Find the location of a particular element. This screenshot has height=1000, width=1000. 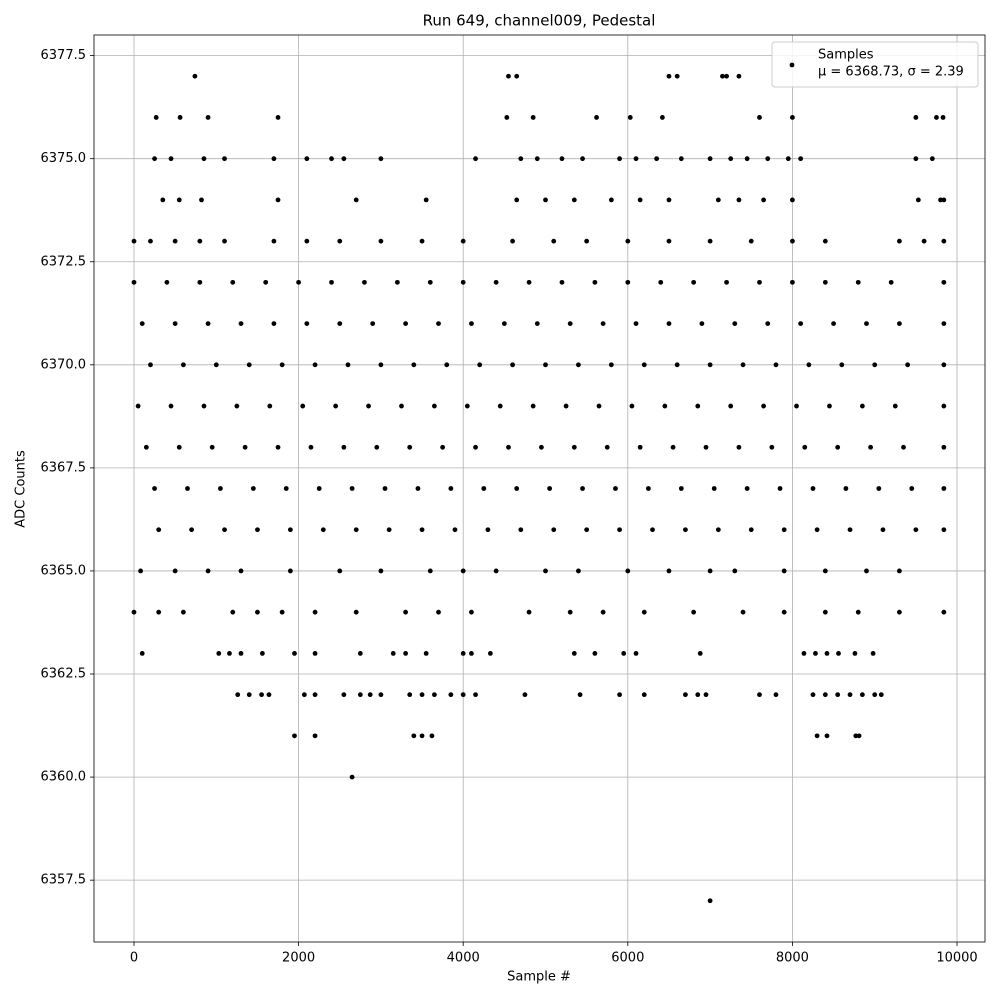

y-tick-label: 6372.5 is located at coordinates (64, 261).